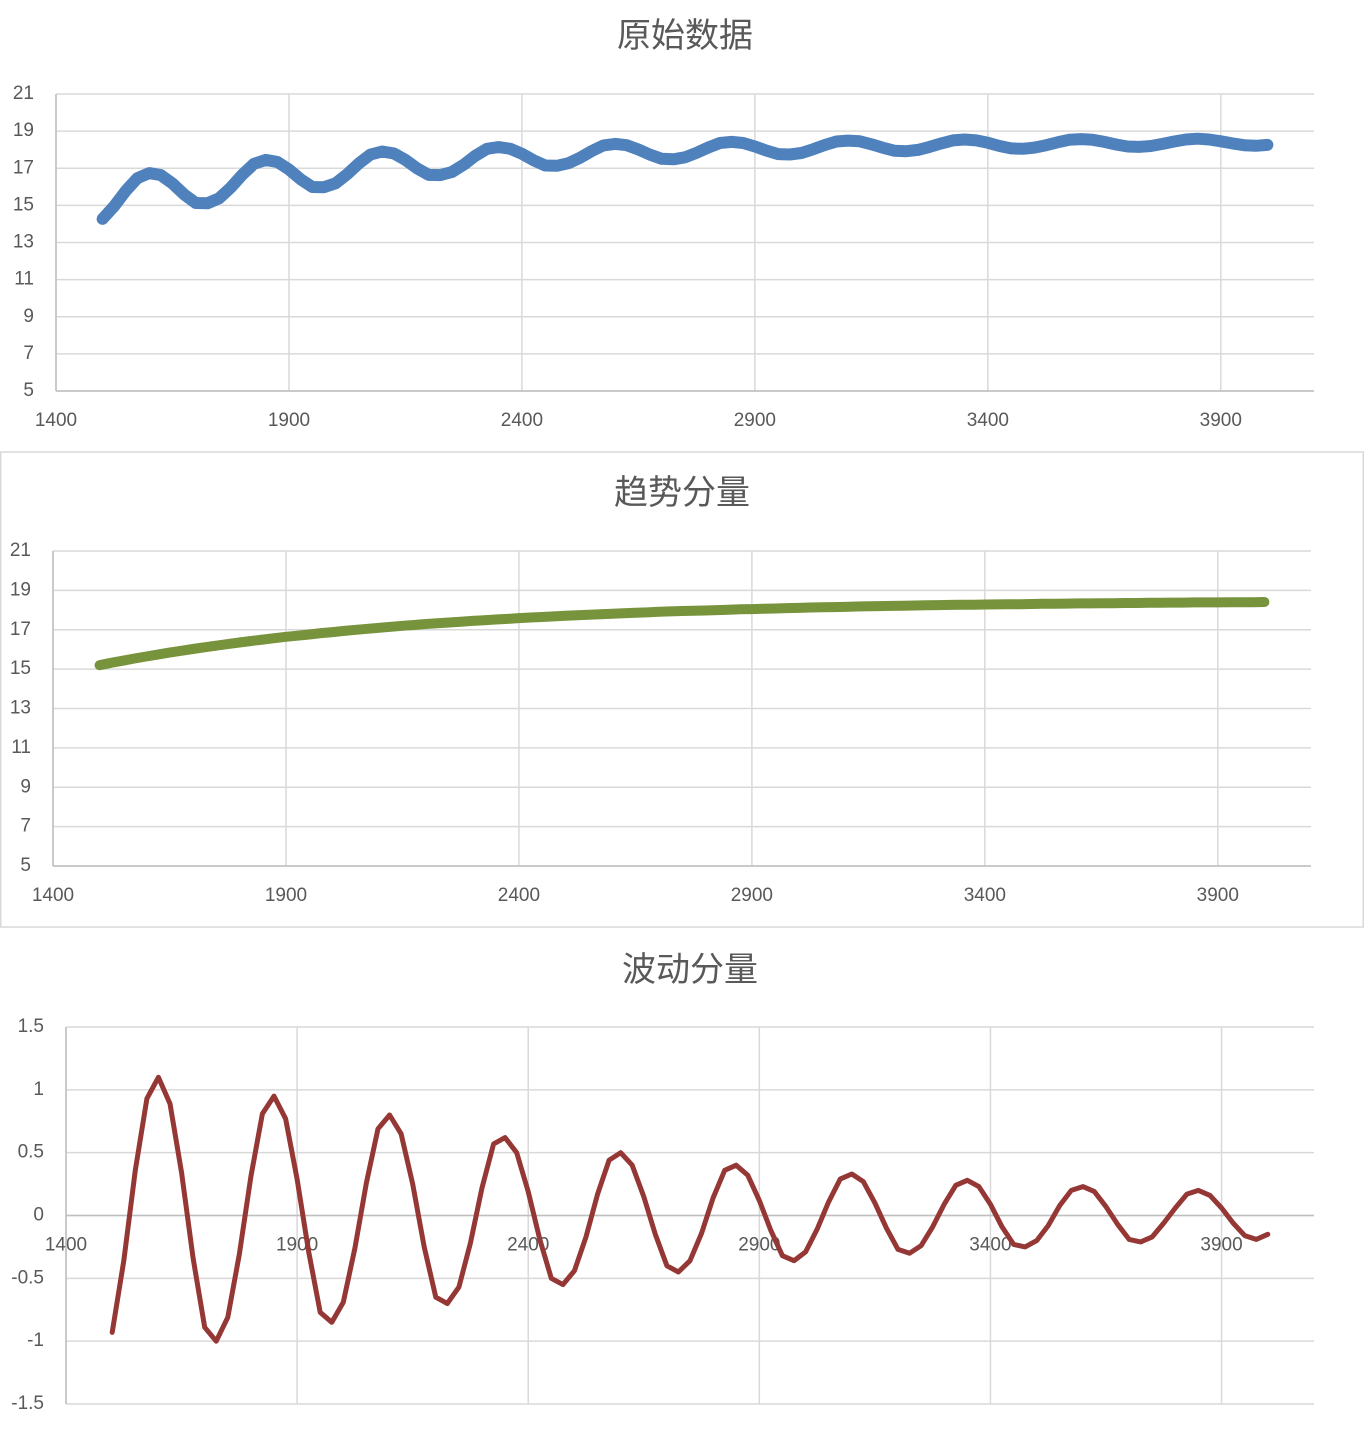 This screenshot has height=1429, width=1365. Describe the element at coordinates (31, 1152) in the screenshot. I see `y-tick-label: 0.5` at that location.